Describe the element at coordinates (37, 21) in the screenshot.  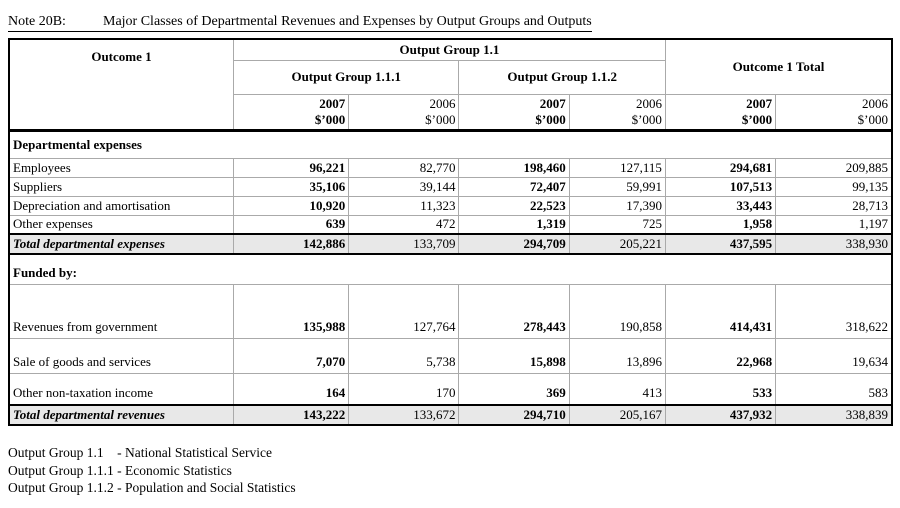
I see `note-reference: Note 20B:` at that location.